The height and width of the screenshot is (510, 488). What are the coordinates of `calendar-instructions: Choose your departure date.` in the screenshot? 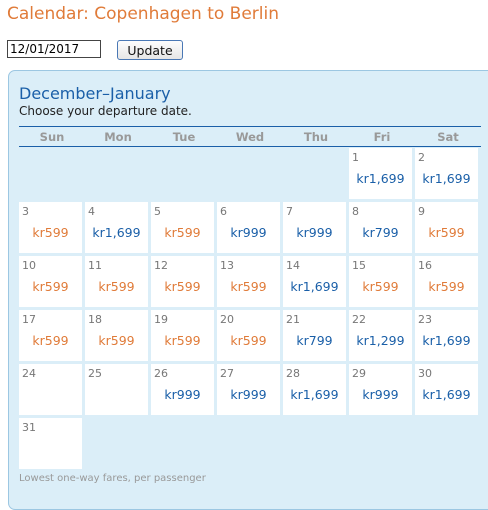 It's located at (105, 111).